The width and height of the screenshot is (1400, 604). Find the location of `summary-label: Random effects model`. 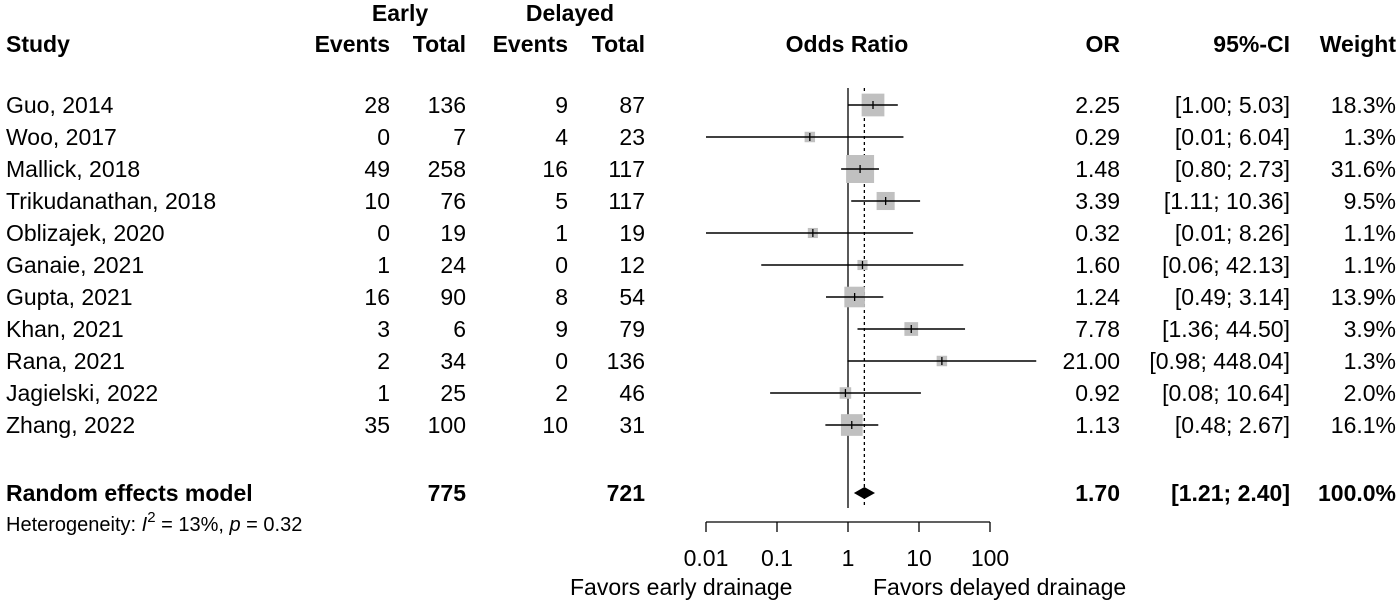

summary-label: Random effects model is located at coordinates (129, 493).